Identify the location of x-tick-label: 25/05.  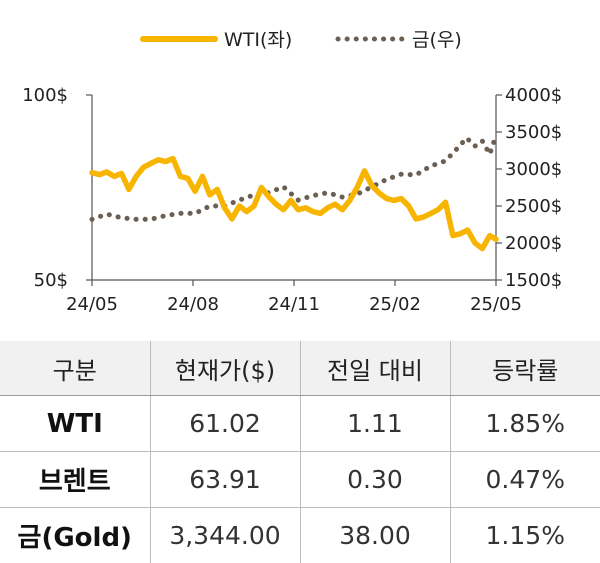
(496, 304).